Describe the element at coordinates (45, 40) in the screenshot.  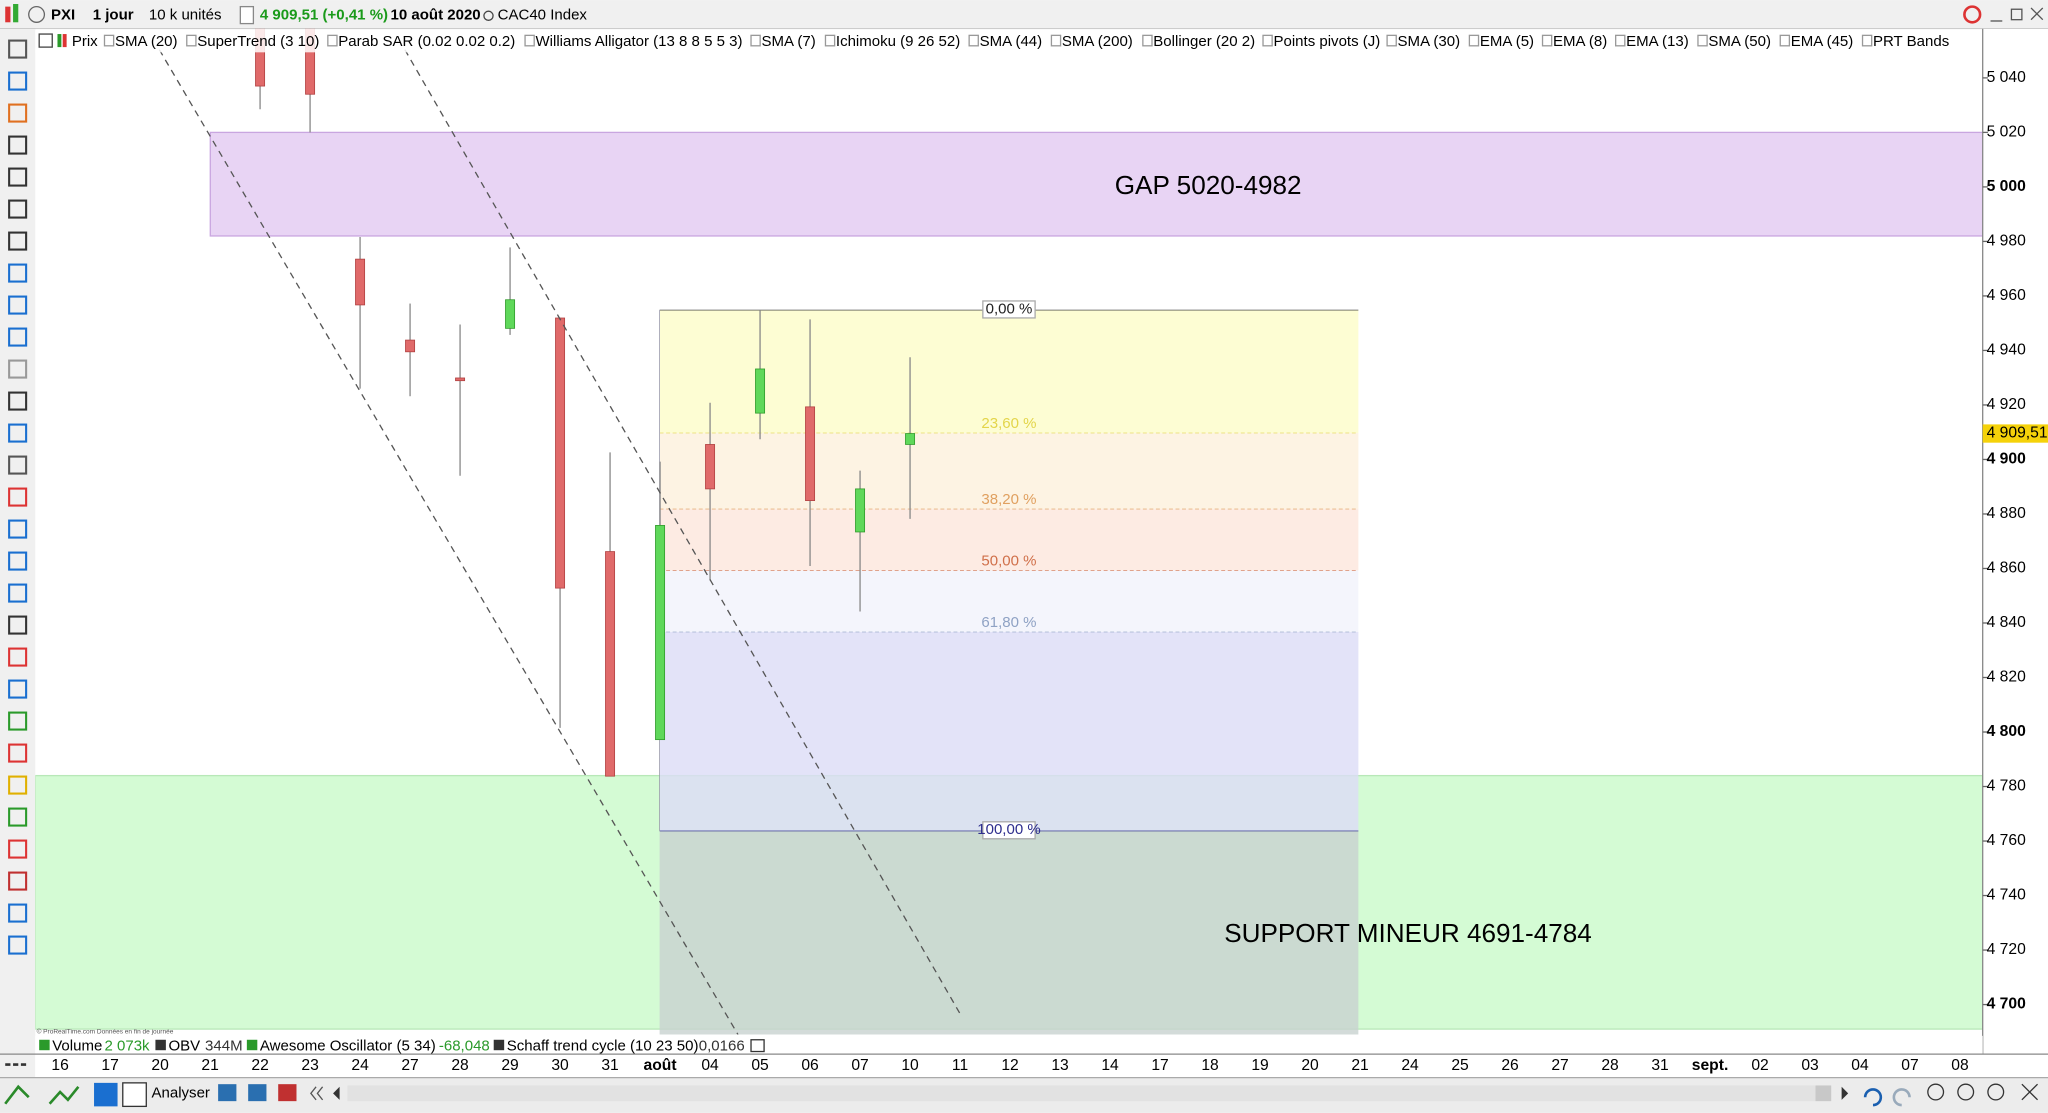
I see `indicator-toggle` at that location.